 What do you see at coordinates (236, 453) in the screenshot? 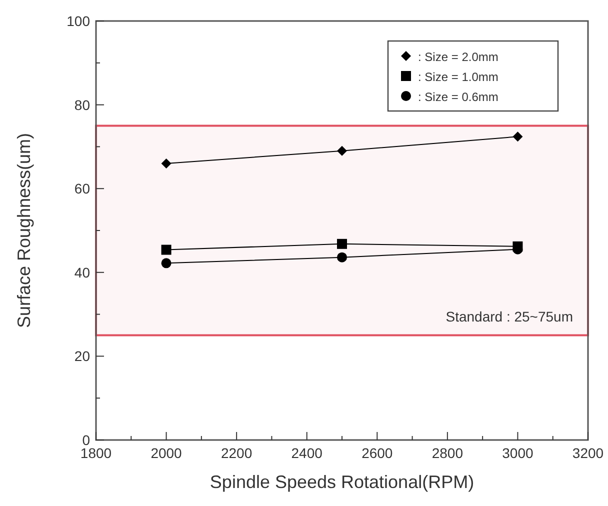
I see `x-tick-label: 2200` at bounding box center [236, 453].